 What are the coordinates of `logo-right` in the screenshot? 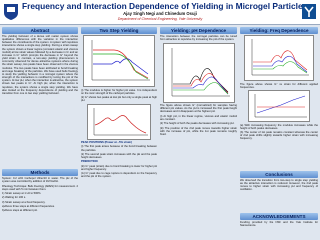 It's located at (309, 11).